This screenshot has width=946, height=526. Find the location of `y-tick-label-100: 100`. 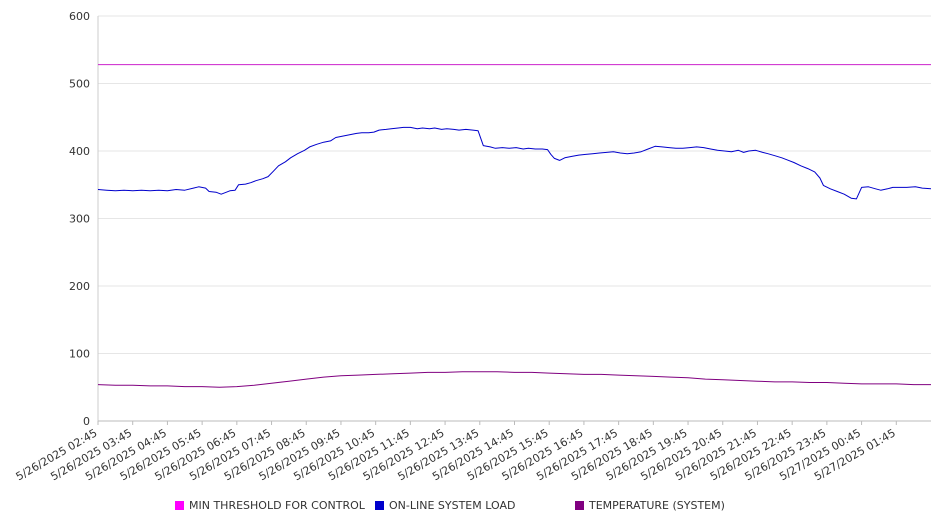

y-tick-label-100: 100 is located at coordinates (79, 354).